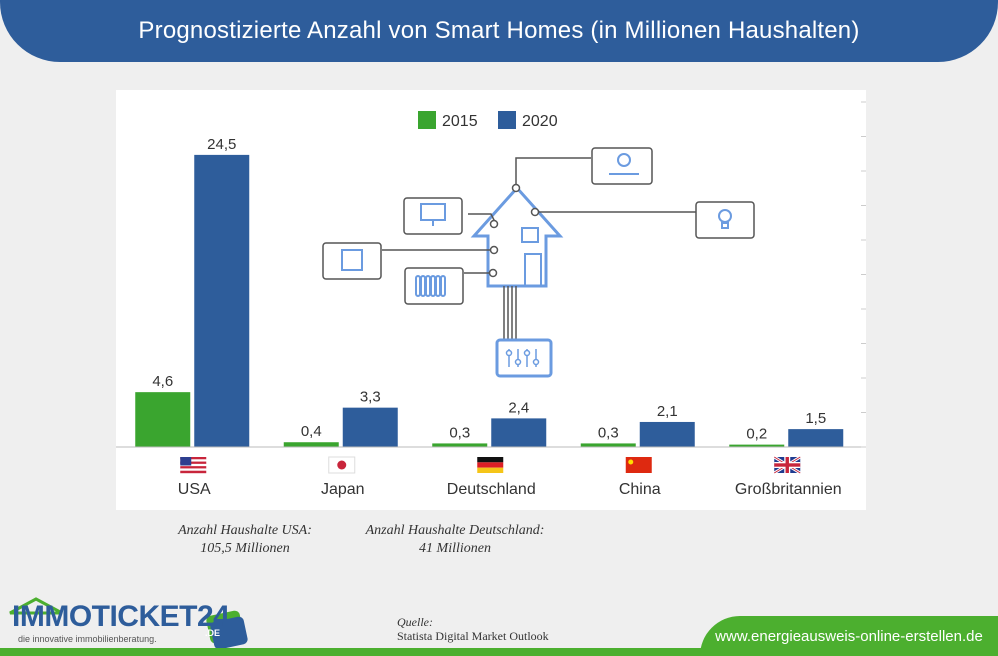 The width and height of the screenshot is (998, 656). I want to click on legend: 2015 2020, so click(488, 120).